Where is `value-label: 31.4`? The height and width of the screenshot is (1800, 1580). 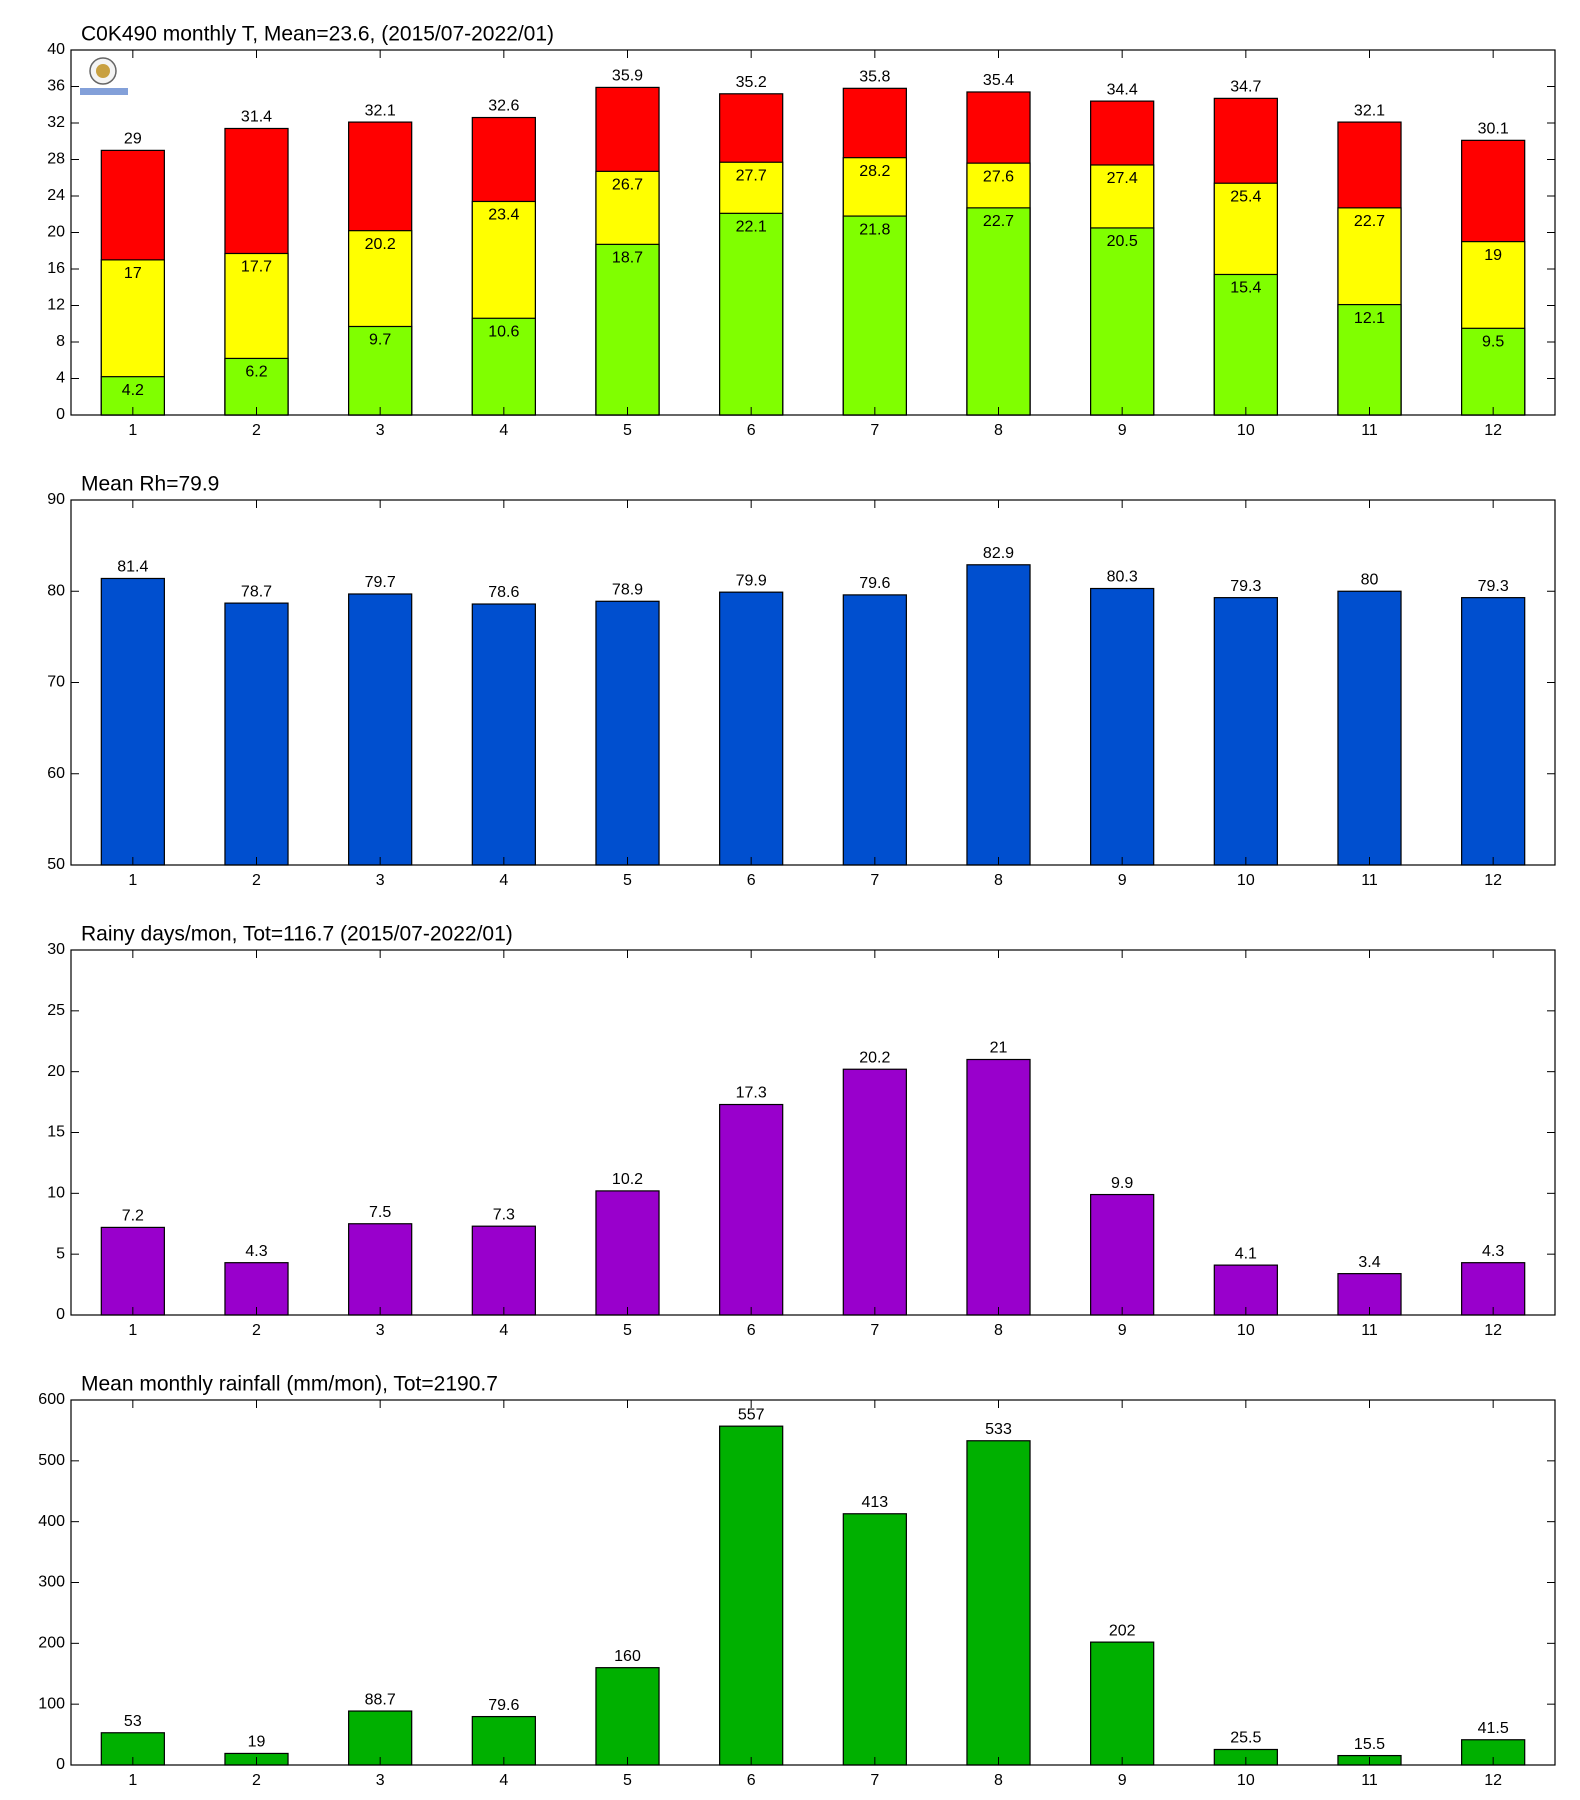
value-label: 31.4 is located at coordinates (256, 117).